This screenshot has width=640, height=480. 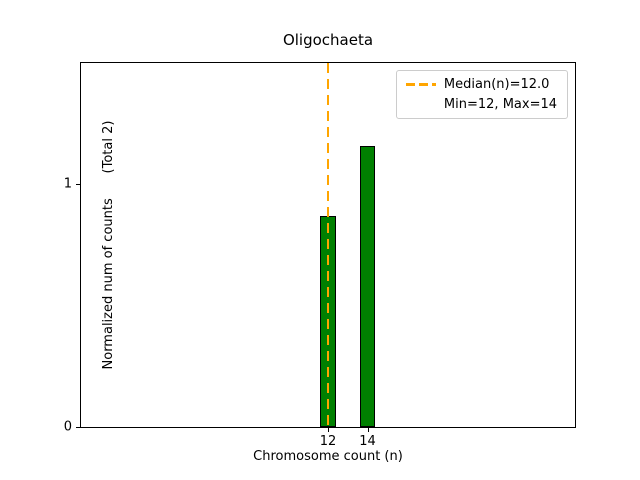 I want to click on y-tick-label: 0, so click(x=67, y=427).